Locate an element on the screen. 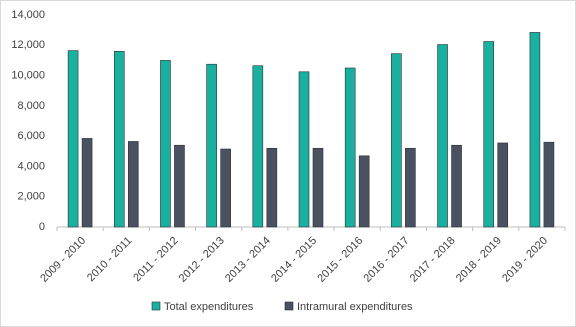  legend-label: Intramural expenditures is located at coordinates (355, 307).